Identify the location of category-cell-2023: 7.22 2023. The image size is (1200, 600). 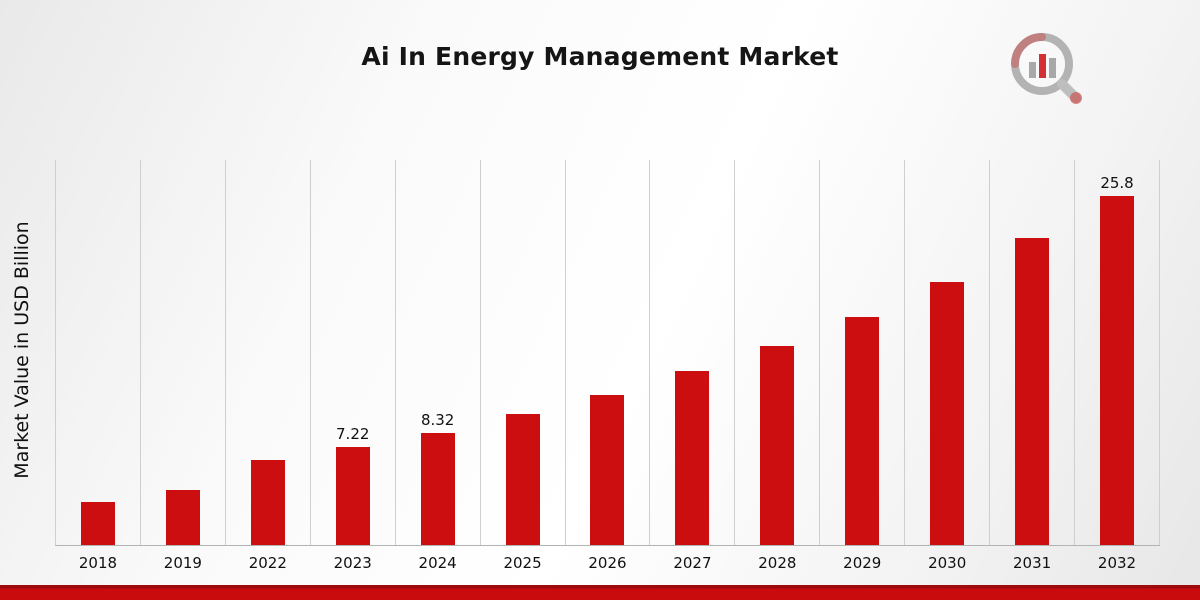
(352, 366).